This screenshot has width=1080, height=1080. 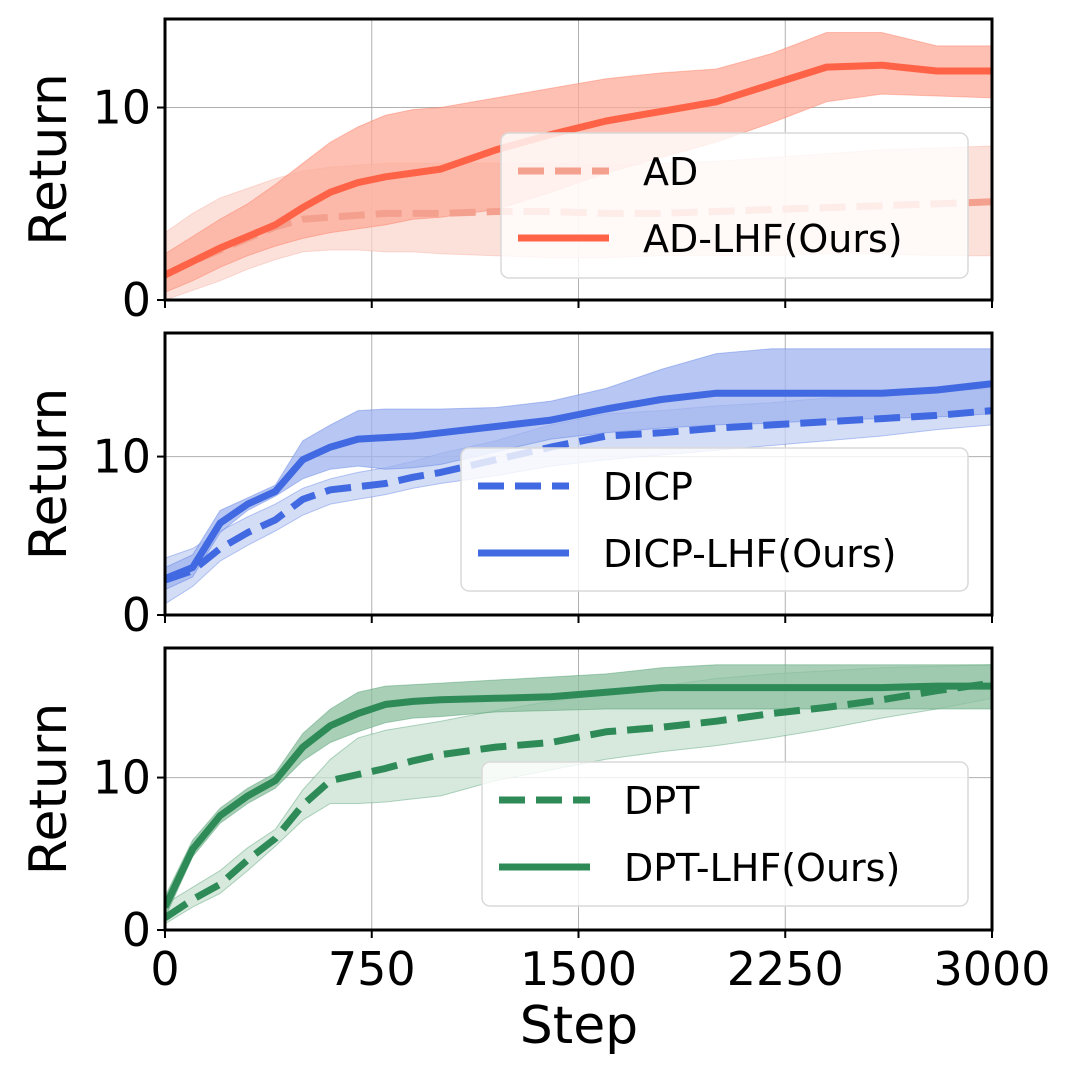 I want to click on x-axis-label: Step, so click(x=579, y=1026).